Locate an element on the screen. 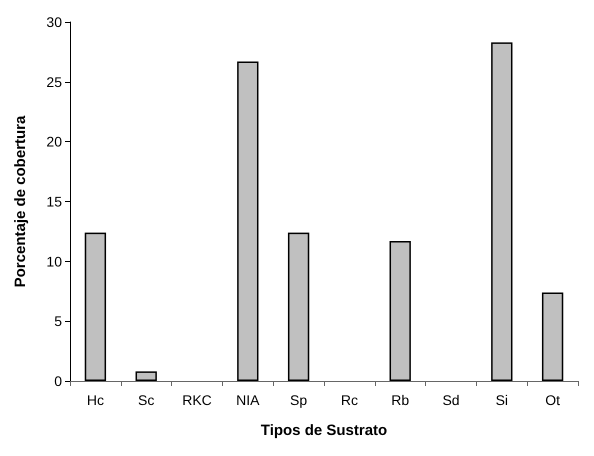 The height and width of the screenshot is (456, 594). y-tick-label: 30 is located at coordinates (54, 22).